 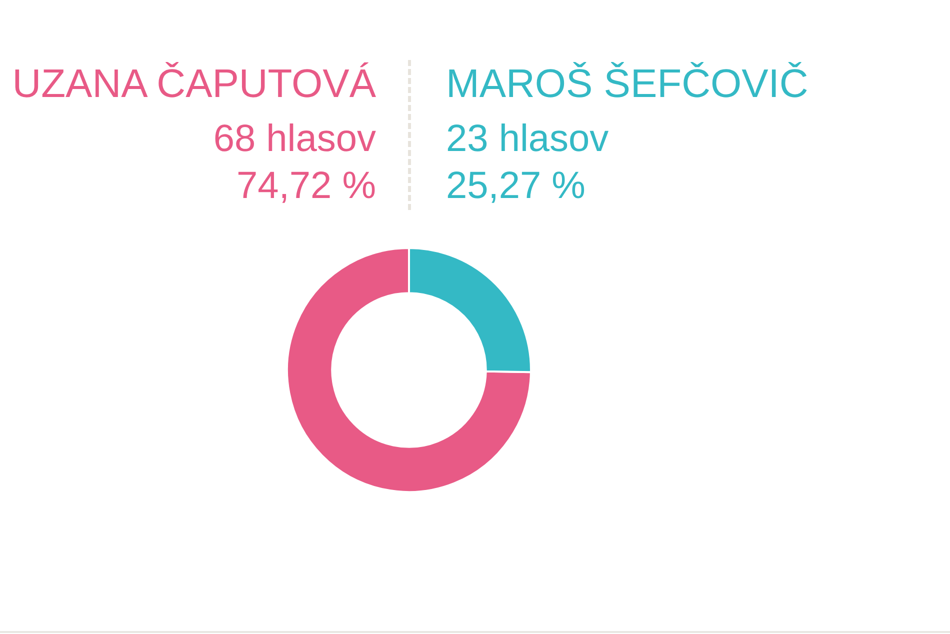 What do you see at coordinates (194, 84) in the screenshot?
I see `slice-label: UZANA ČAPUTOVÁ` at bounding box center [194, 84].